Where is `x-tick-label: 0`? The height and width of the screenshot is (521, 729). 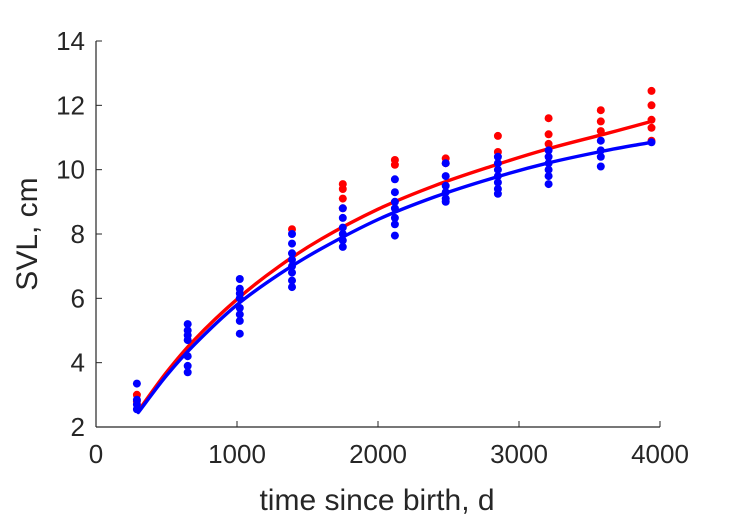
x-tick-label: 0 is located at coordinates (96, 454).